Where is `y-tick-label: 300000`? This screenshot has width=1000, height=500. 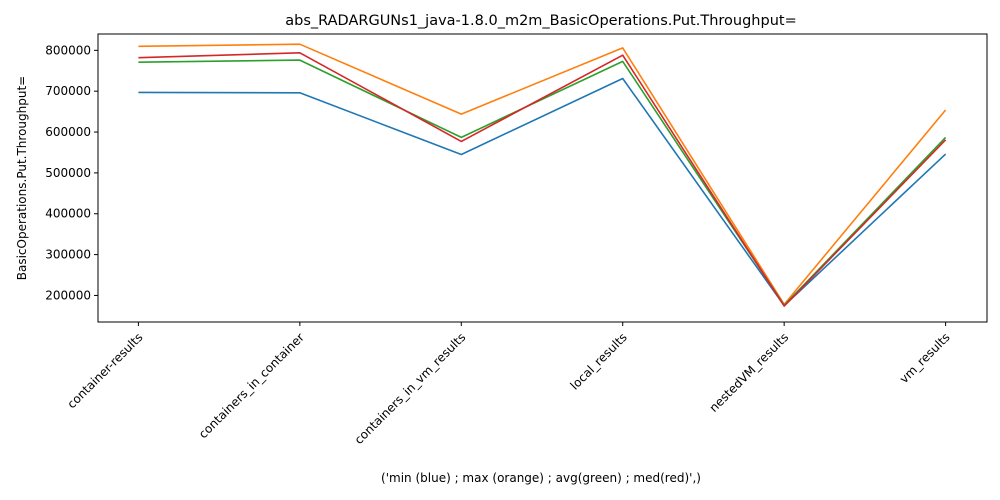
y-tick-label: 300000 is located at coordinates (68, 255).